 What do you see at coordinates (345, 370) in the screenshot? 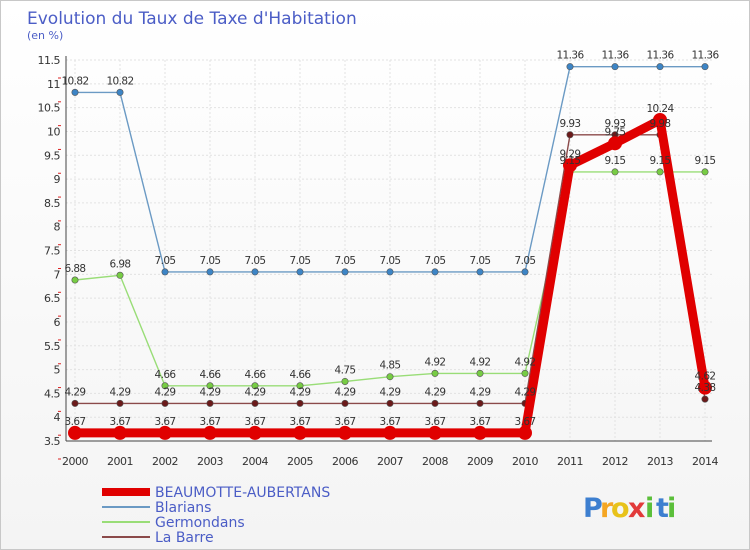
I see `data-label: 4.75` at bounding box center [345, 370].